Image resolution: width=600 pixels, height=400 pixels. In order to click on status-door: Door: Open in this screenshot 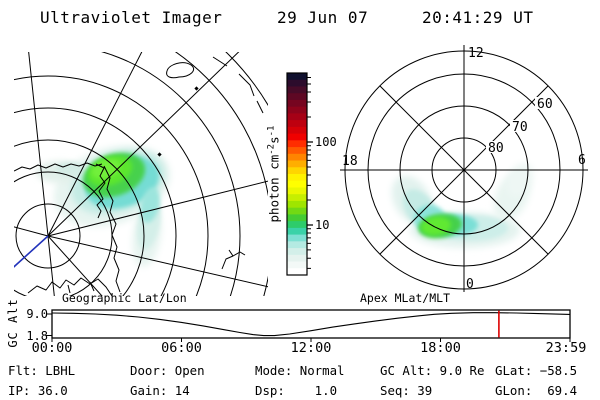, I will do `click(167, 370)`.